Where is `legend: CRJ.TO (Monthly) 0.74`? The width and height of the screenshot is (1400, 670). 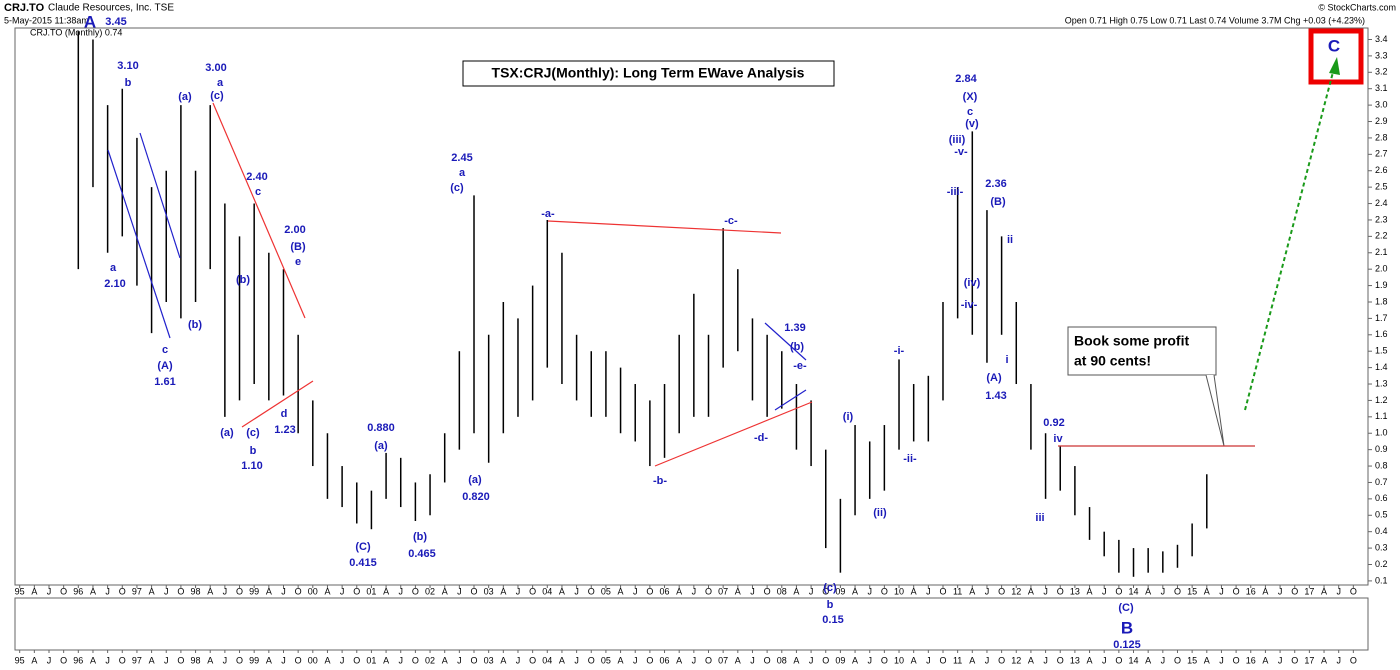 legend: CRJ.TO (Monthly) 0.74 is located at coordinates (76, 32).